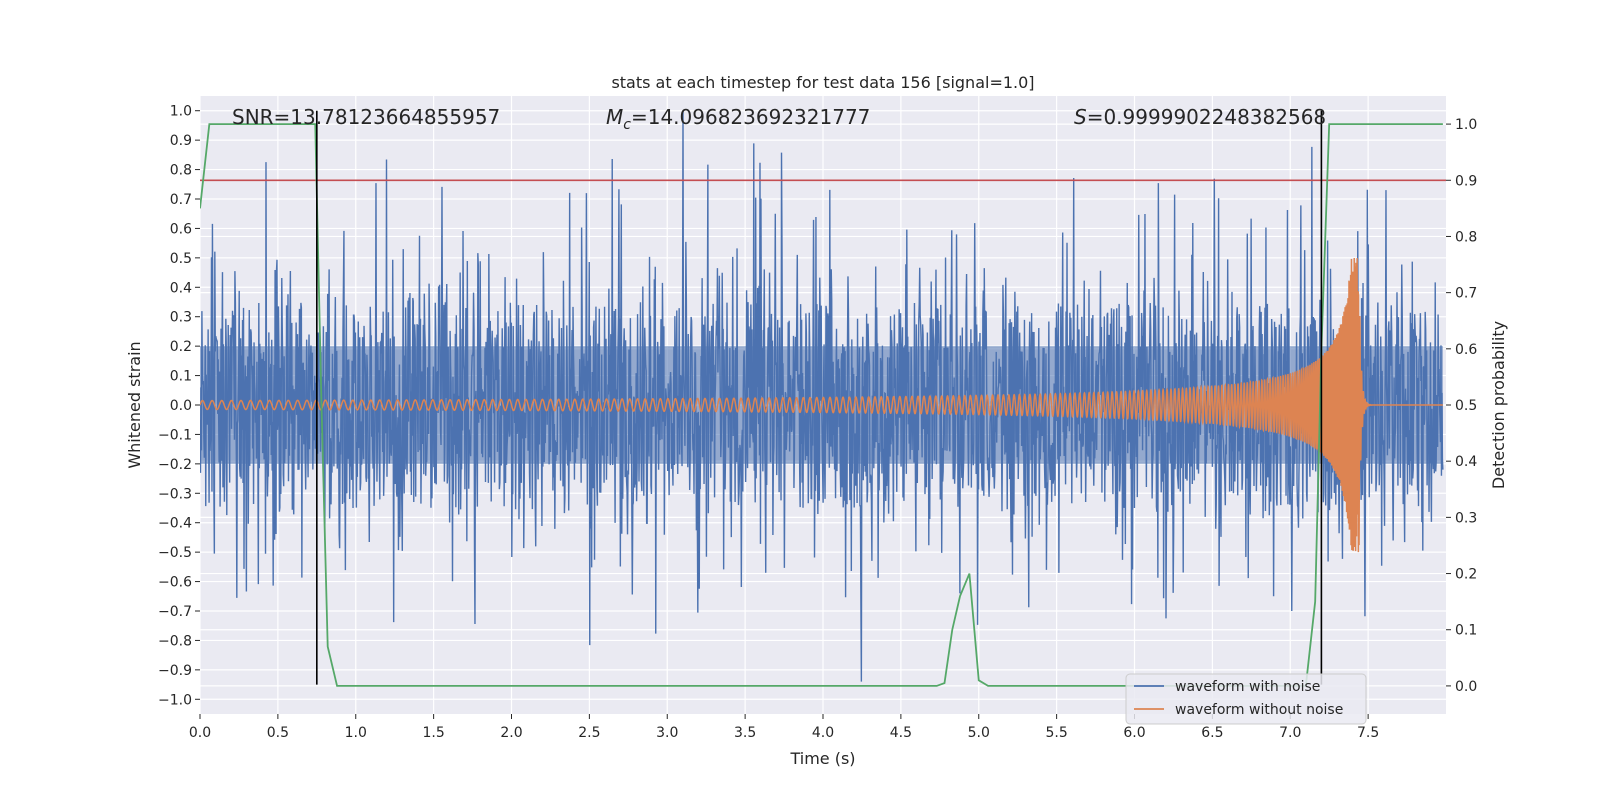 The width and height of the screenshot is (1600, 800). What do you see at coordinates (181, 200) in the screenshot?
I see `y-tick-label: 0.7` at bounding box center [181, 200].